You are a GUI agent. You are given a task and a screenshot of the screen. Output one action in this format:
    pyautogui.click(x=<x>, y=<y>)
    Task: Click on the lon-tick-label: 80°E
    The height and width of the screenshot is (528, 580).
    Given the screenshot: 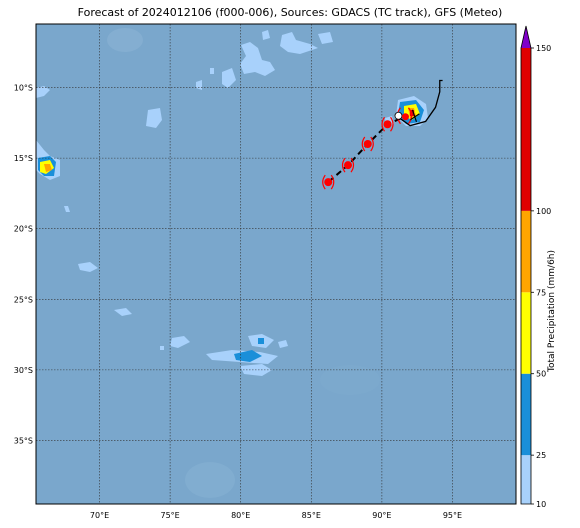 What is the action you would take?
    pyautogui.click(x=240, y=515)
    